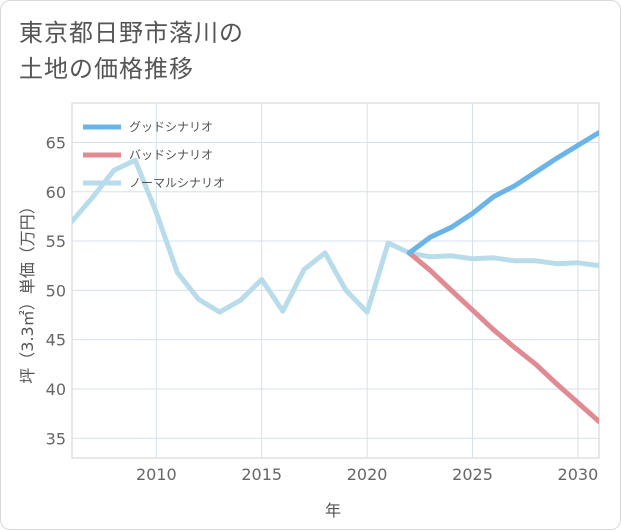 Image resolution: width=621 pixels, height=531 pixels. What do you see at coordinates (27, 290) in the screenshot?
I see `y-axis-title: 坪（3.3㎡）単価（万円）` at bounding box center [27, 290].